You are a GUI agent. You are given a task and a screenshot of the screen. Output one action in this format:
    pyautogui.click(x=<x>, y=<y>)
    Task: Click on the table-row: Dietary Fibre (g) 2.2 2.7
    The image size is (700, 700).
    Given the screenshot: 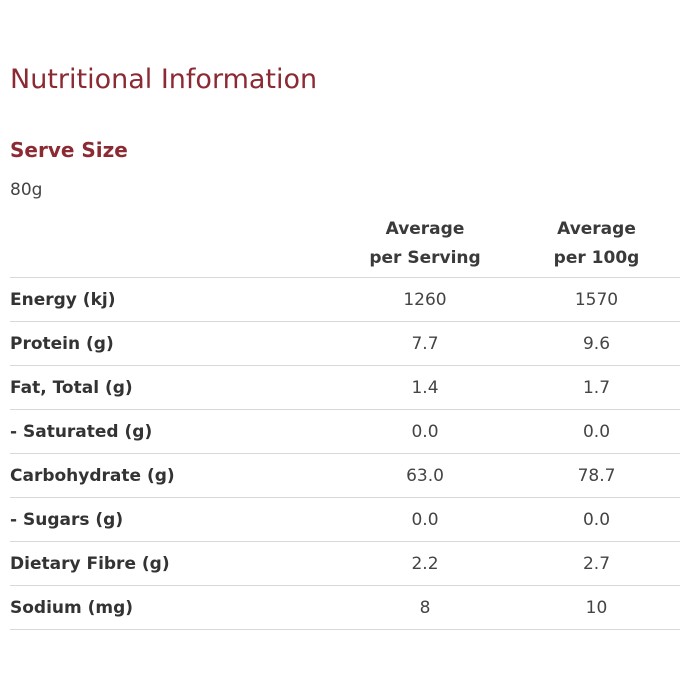 What is the action you would take?
    pyautogui.click(x=345, y=563)
    